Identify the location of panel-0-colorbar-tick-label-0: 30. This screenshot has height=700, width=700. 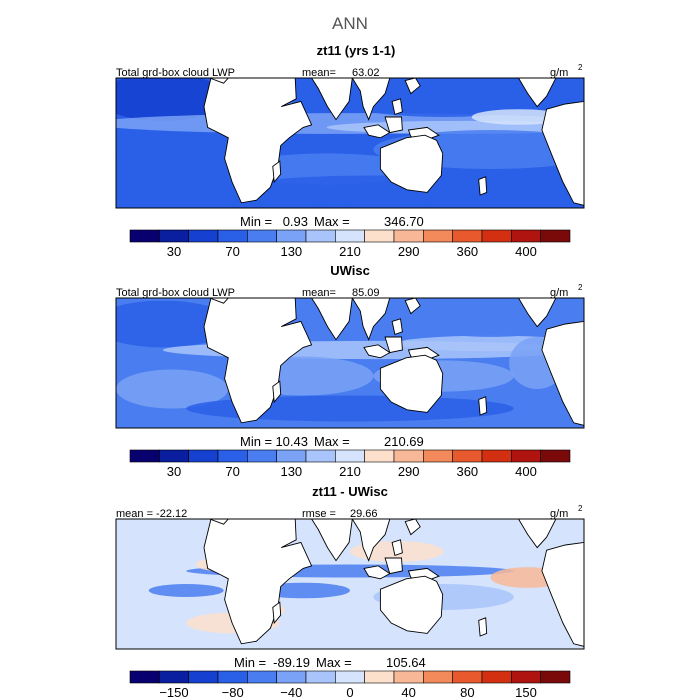
(174, 251).